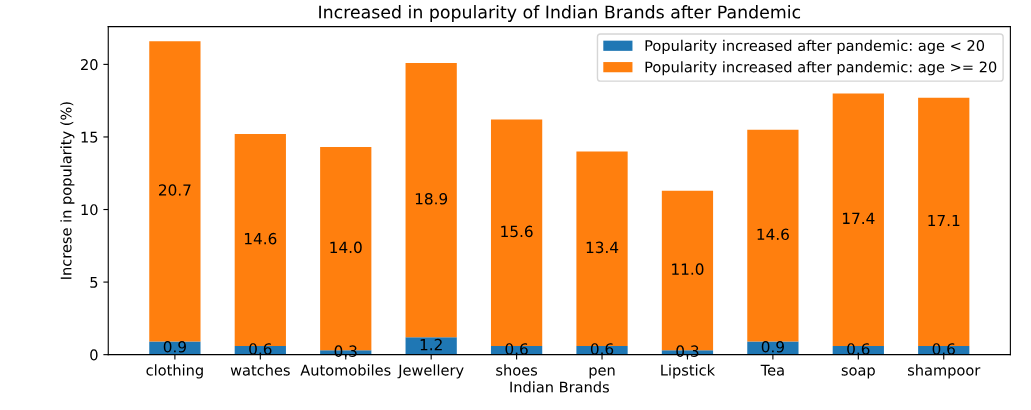 Image resolution: width=1031 pixels, height=410 pixels. Describe the element at coordinates (89, 65) in the screenshot. I see `y-tick-label: 20` at that location.